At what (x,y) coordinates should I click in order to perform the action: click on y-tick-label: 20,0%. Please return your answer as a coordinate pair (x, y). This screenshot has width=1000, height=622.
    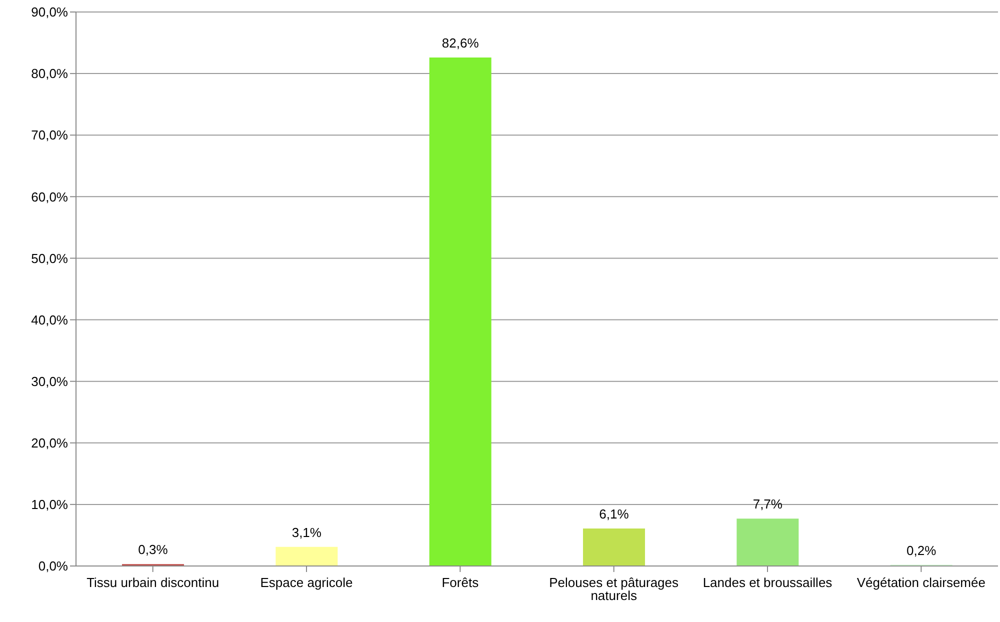
    Looking at the image, I should click on (49, 443).